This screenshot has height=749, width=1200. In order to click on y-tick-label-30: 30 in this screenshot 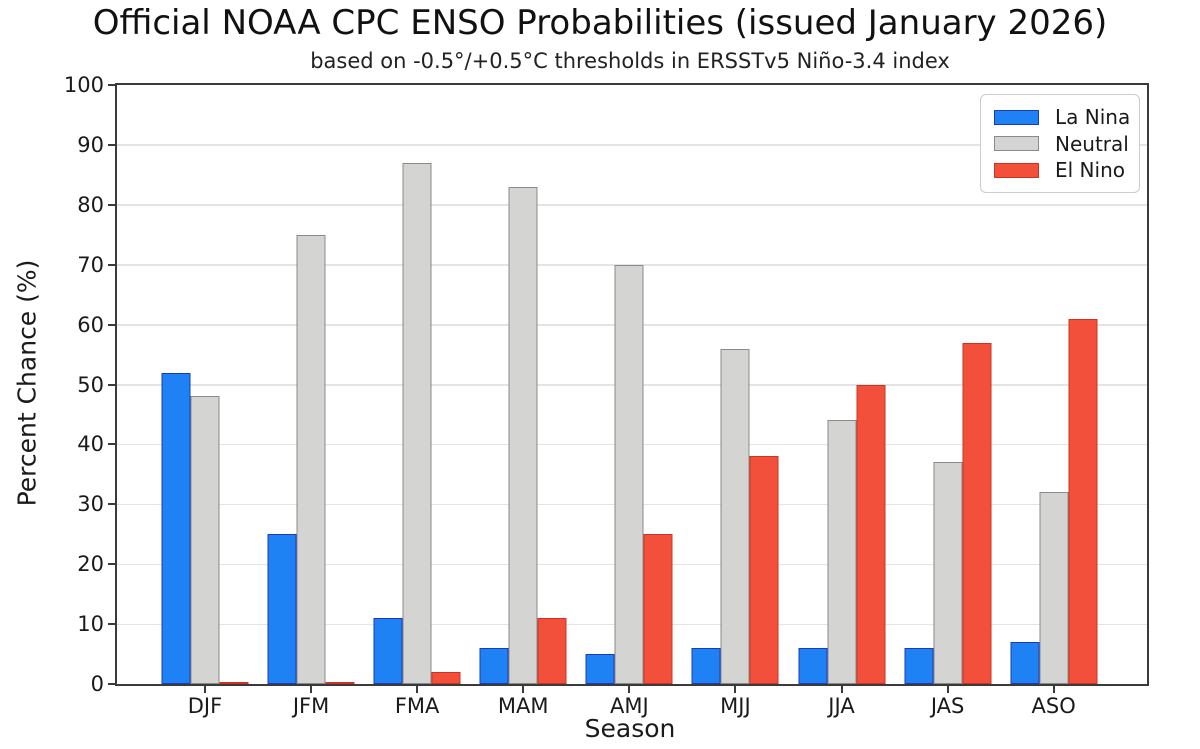, I will do `click(90, 504)`.